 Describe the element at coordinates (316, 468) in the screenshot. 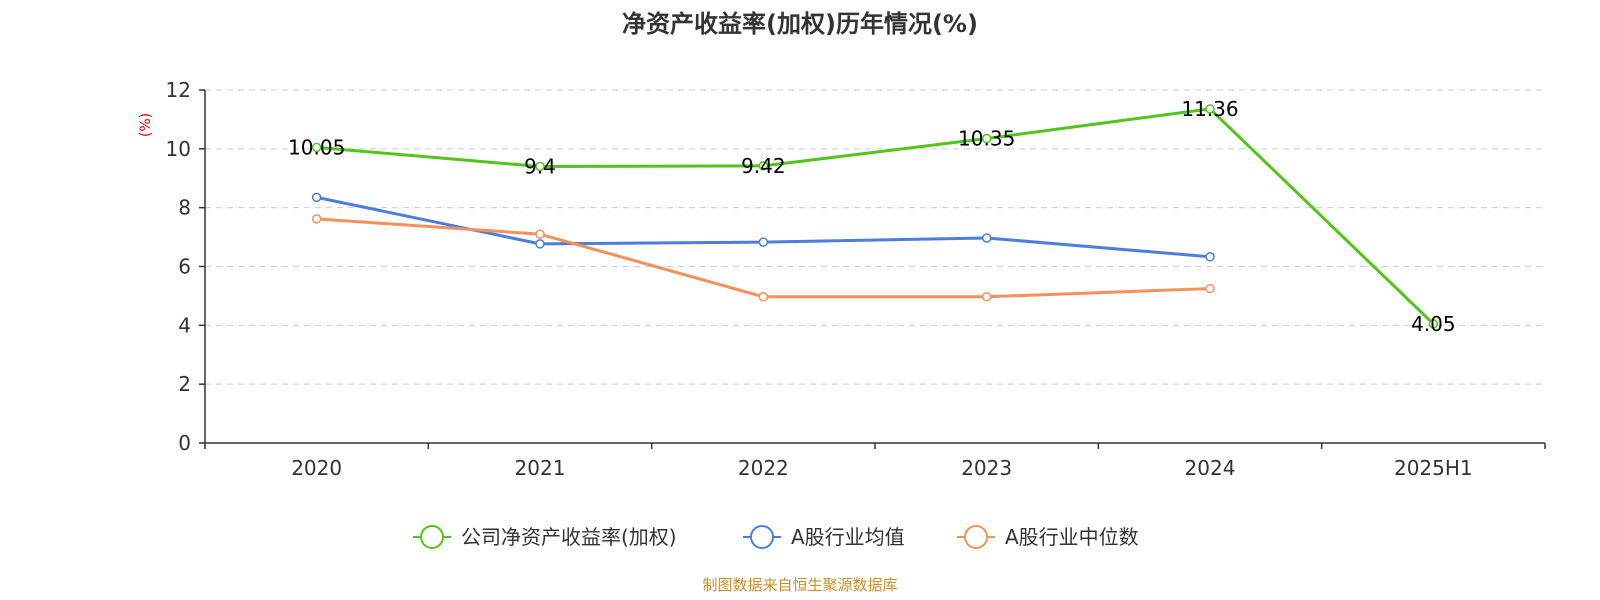

I see `x-tick-label: 2020` at that location.